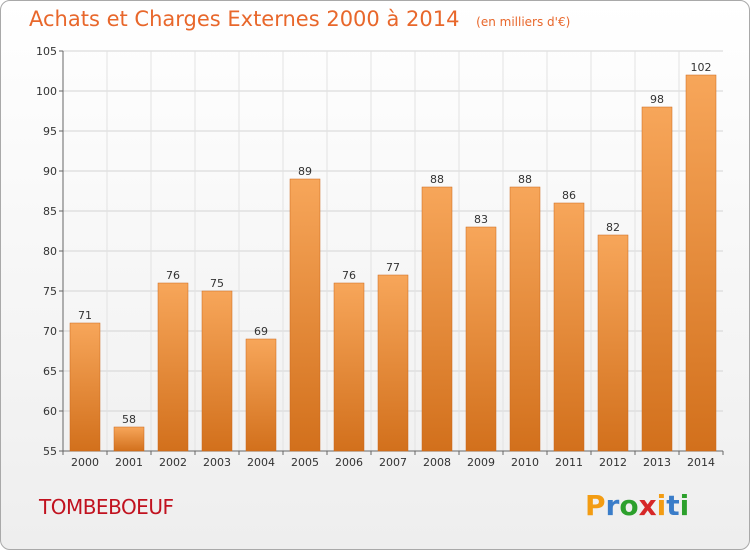 The image size is (750, 550). What do you see at coordinates (46, 51) in the screenshot?
I see `y-tick-label: 105` at bounding box center [46, 51].